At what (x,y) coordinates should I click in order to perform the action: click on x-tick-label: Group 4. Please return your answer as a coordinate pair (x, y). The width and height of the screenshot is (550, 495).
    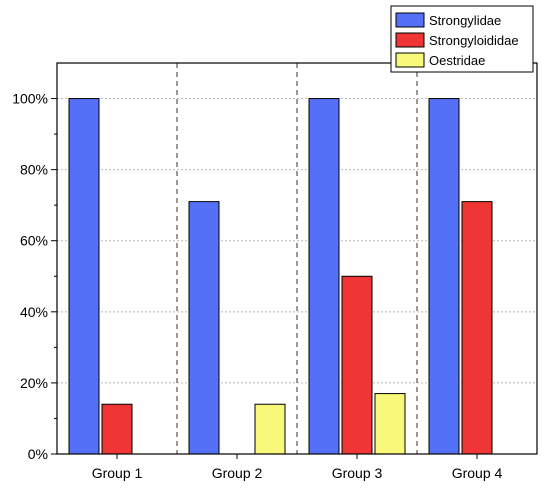
    Looking at the image, I should click on (477, 473).